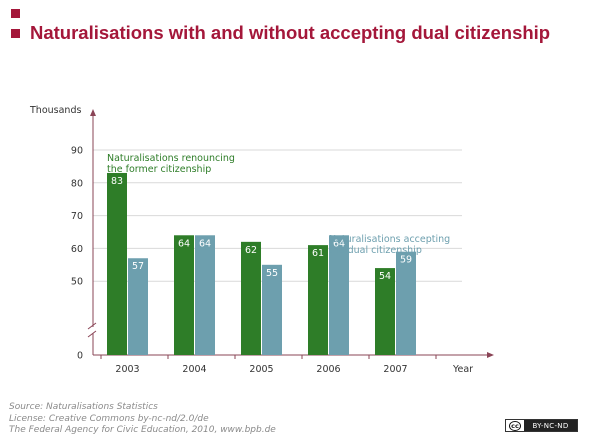 This screenshot has width=590, height=440. What do you see at coordinates (127, 369) in the screenshot?
I see `x-tick-label: 2003` at bounding box center [127, 369].